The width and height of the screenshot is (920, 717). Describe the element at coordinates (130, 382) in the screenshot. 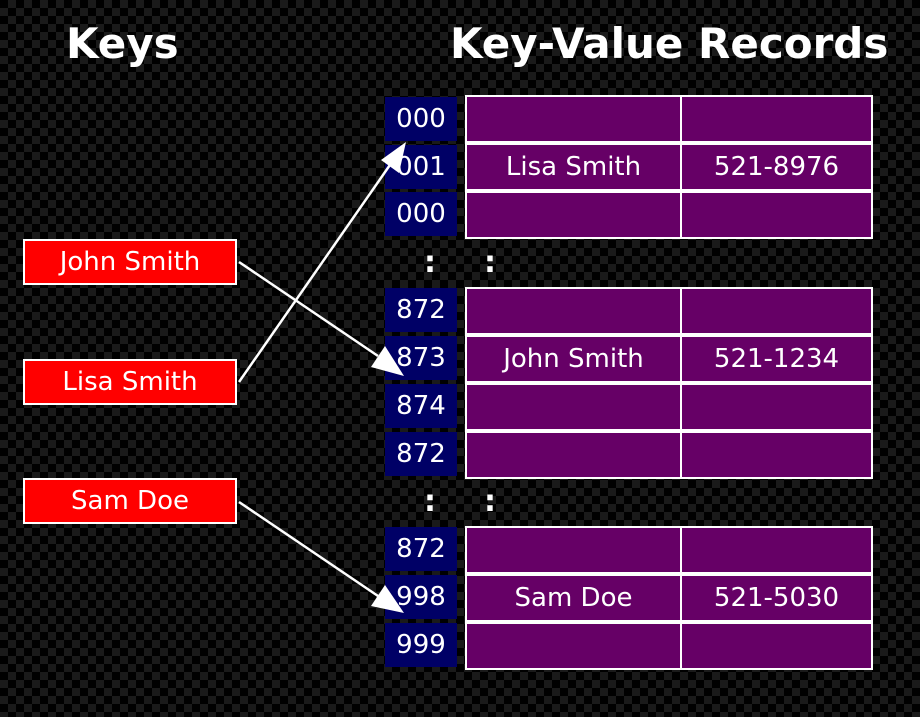

I see `key-lisa-smith: Lisa Smith` at that location.